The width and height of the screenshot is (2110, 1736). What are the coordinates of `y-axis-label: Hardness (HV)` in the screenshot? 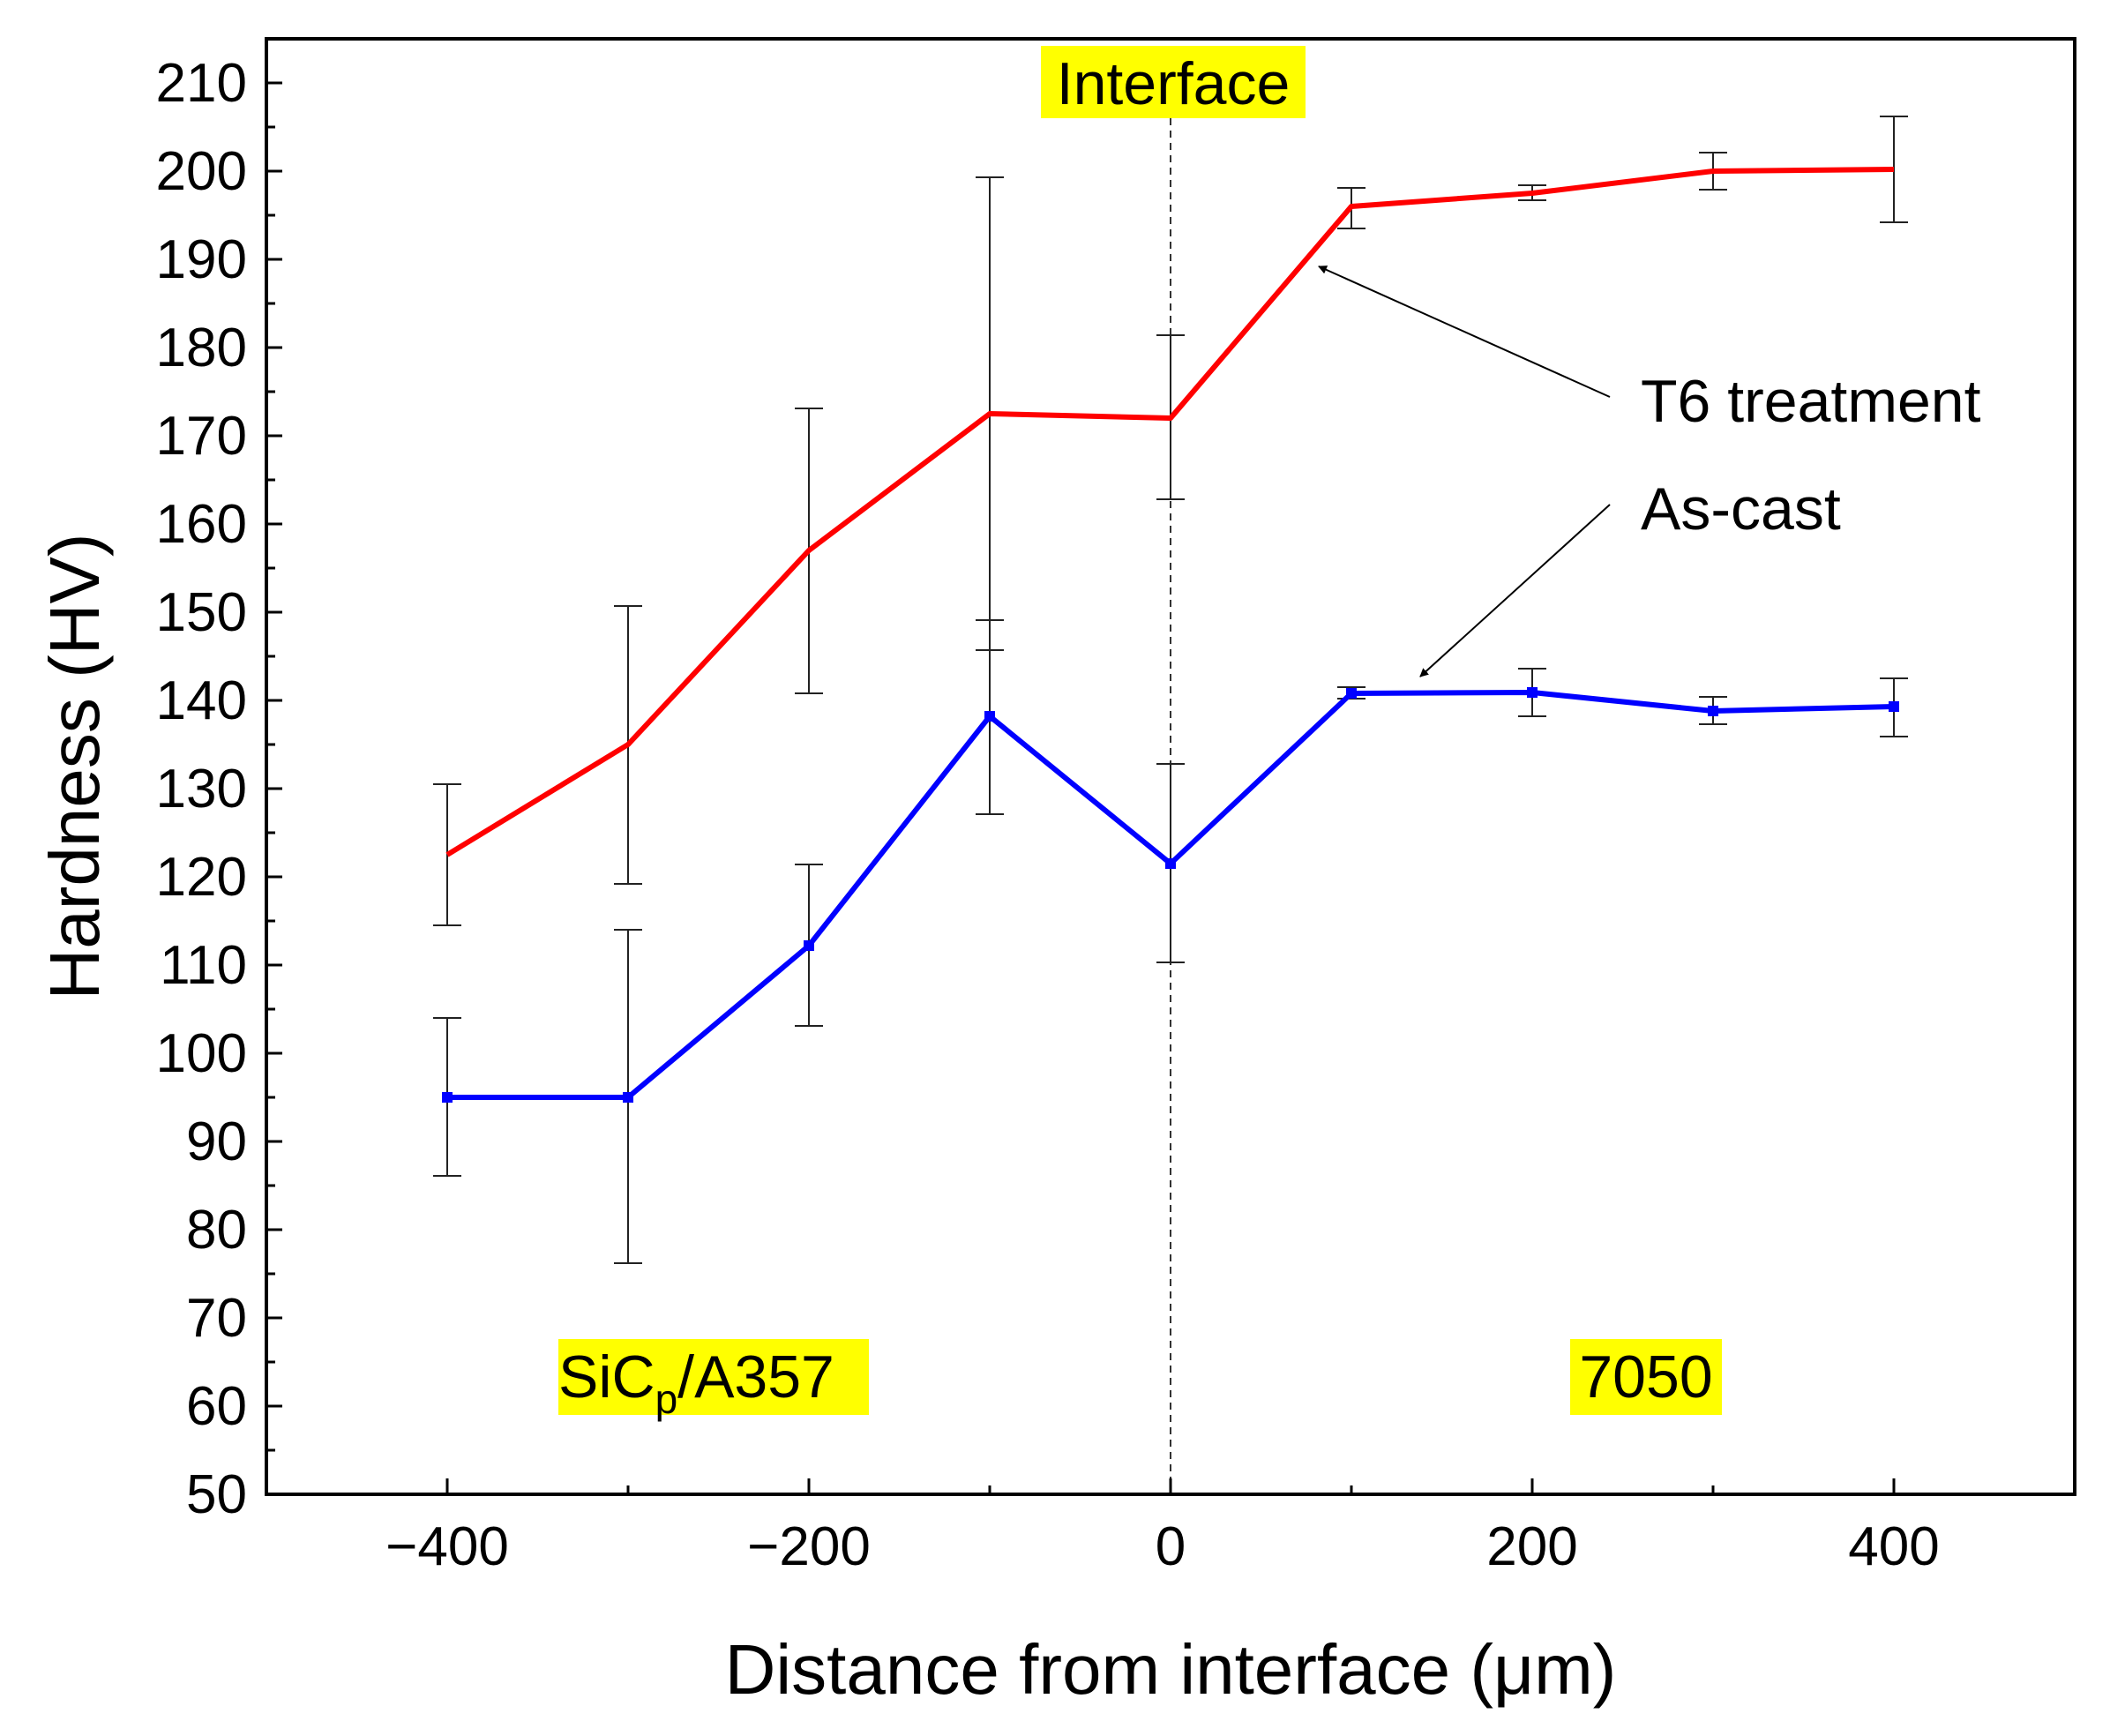 It's located at (74, 766).